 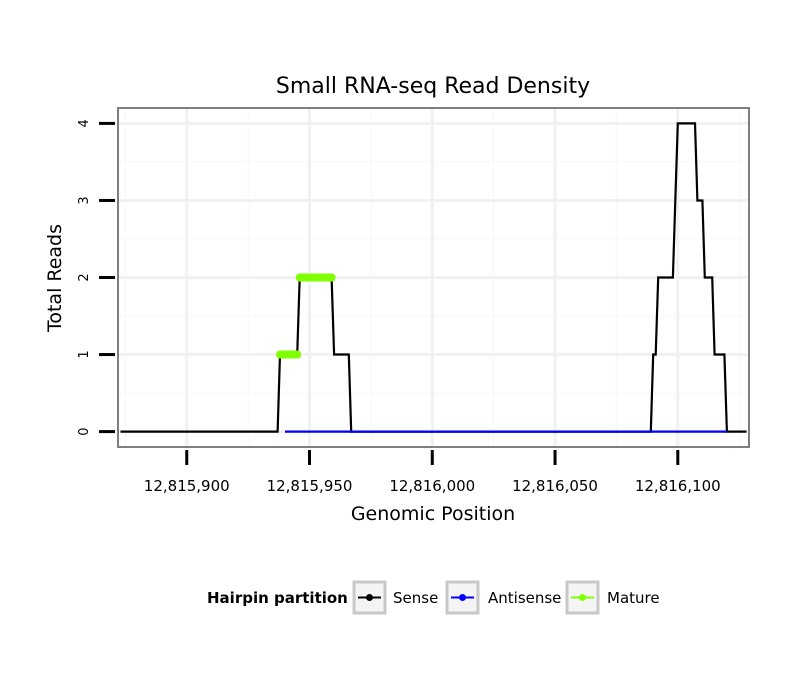 What do you see at coordinates (369, 597) in the screenshot?
I see `legend-dot-sense` at bounding box center [369, 597].